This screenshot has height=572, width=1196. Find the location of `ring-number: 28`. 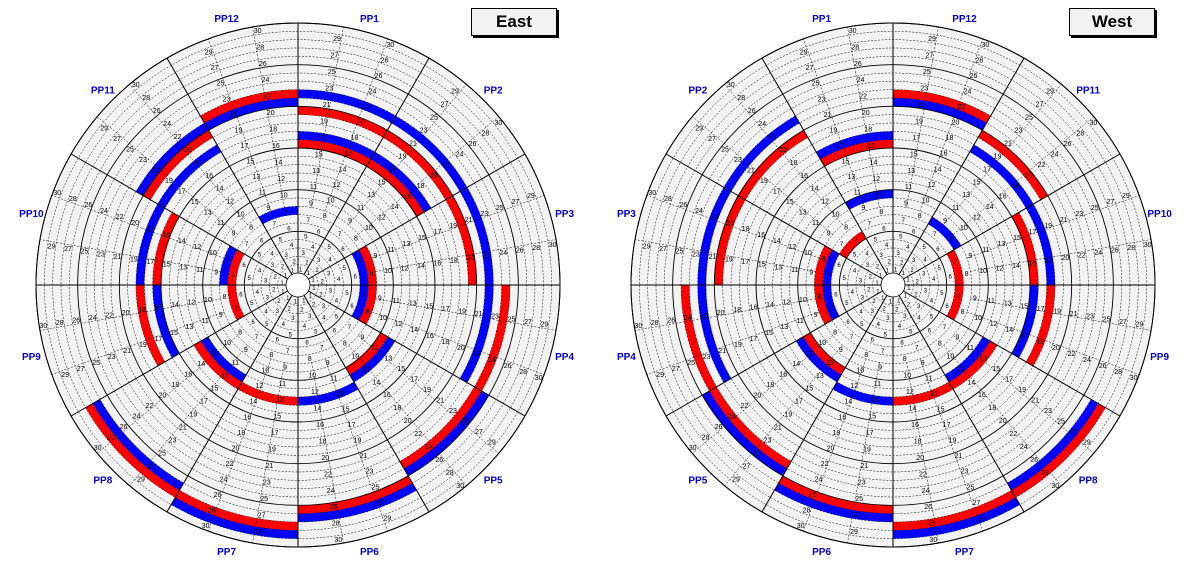

ring-number: 28 is located at coordinates (980, 60).